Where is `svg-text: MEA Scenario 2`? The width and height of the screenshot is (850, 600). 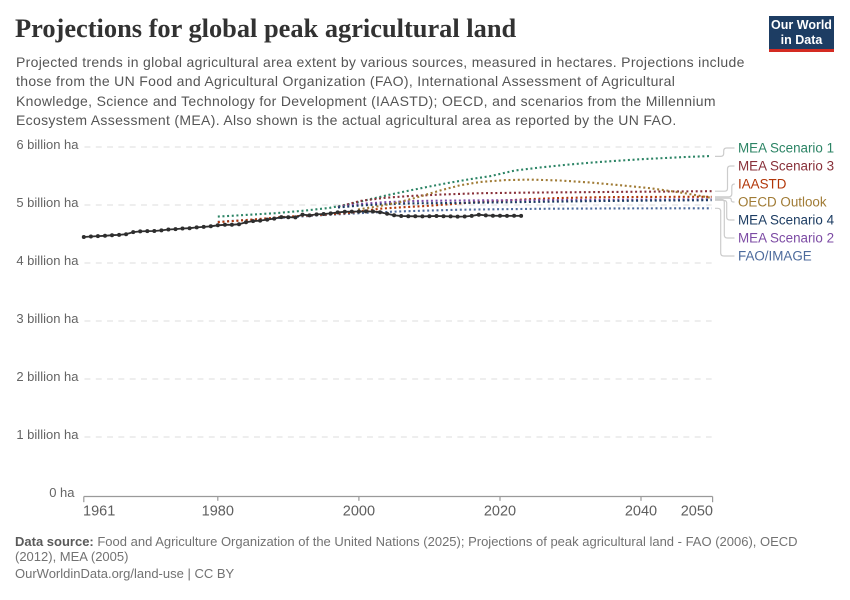
svg-text: MEA Scenario 2 is located at coordinates (786, 238).